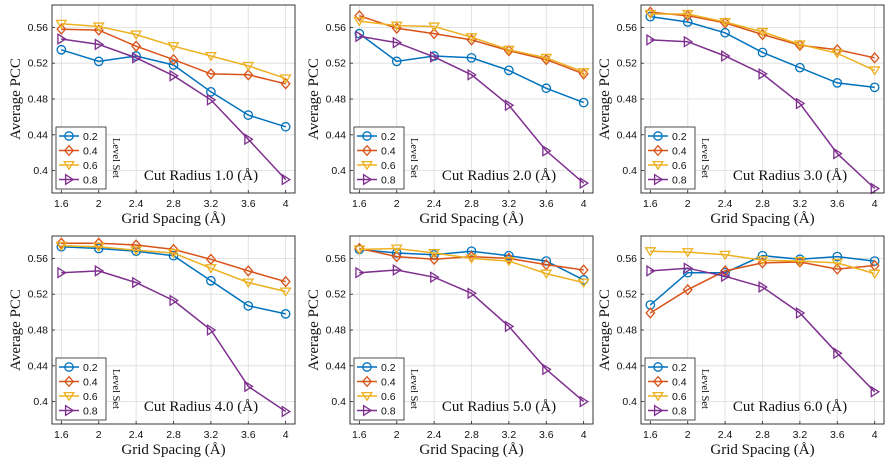  What do you see at coordinates (201, 176) in the screenshot?
I see `panel-title: Cut Radius 1.0 (Å)` at bounding box center [201, 176].